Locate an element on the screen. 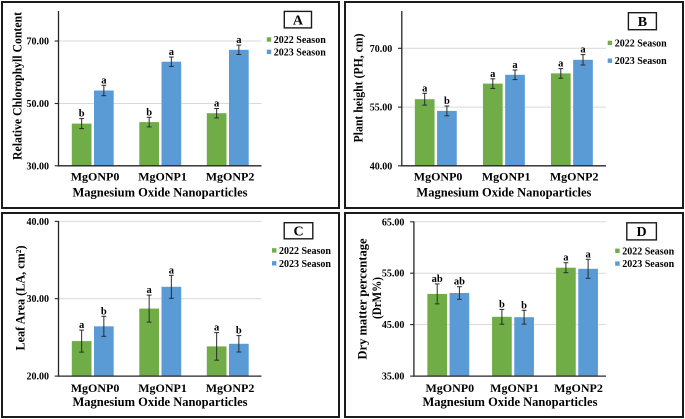 The width and height of the screenshot is (685, 419). svg-text: (DrM%) is located at coordinates (377, 298).